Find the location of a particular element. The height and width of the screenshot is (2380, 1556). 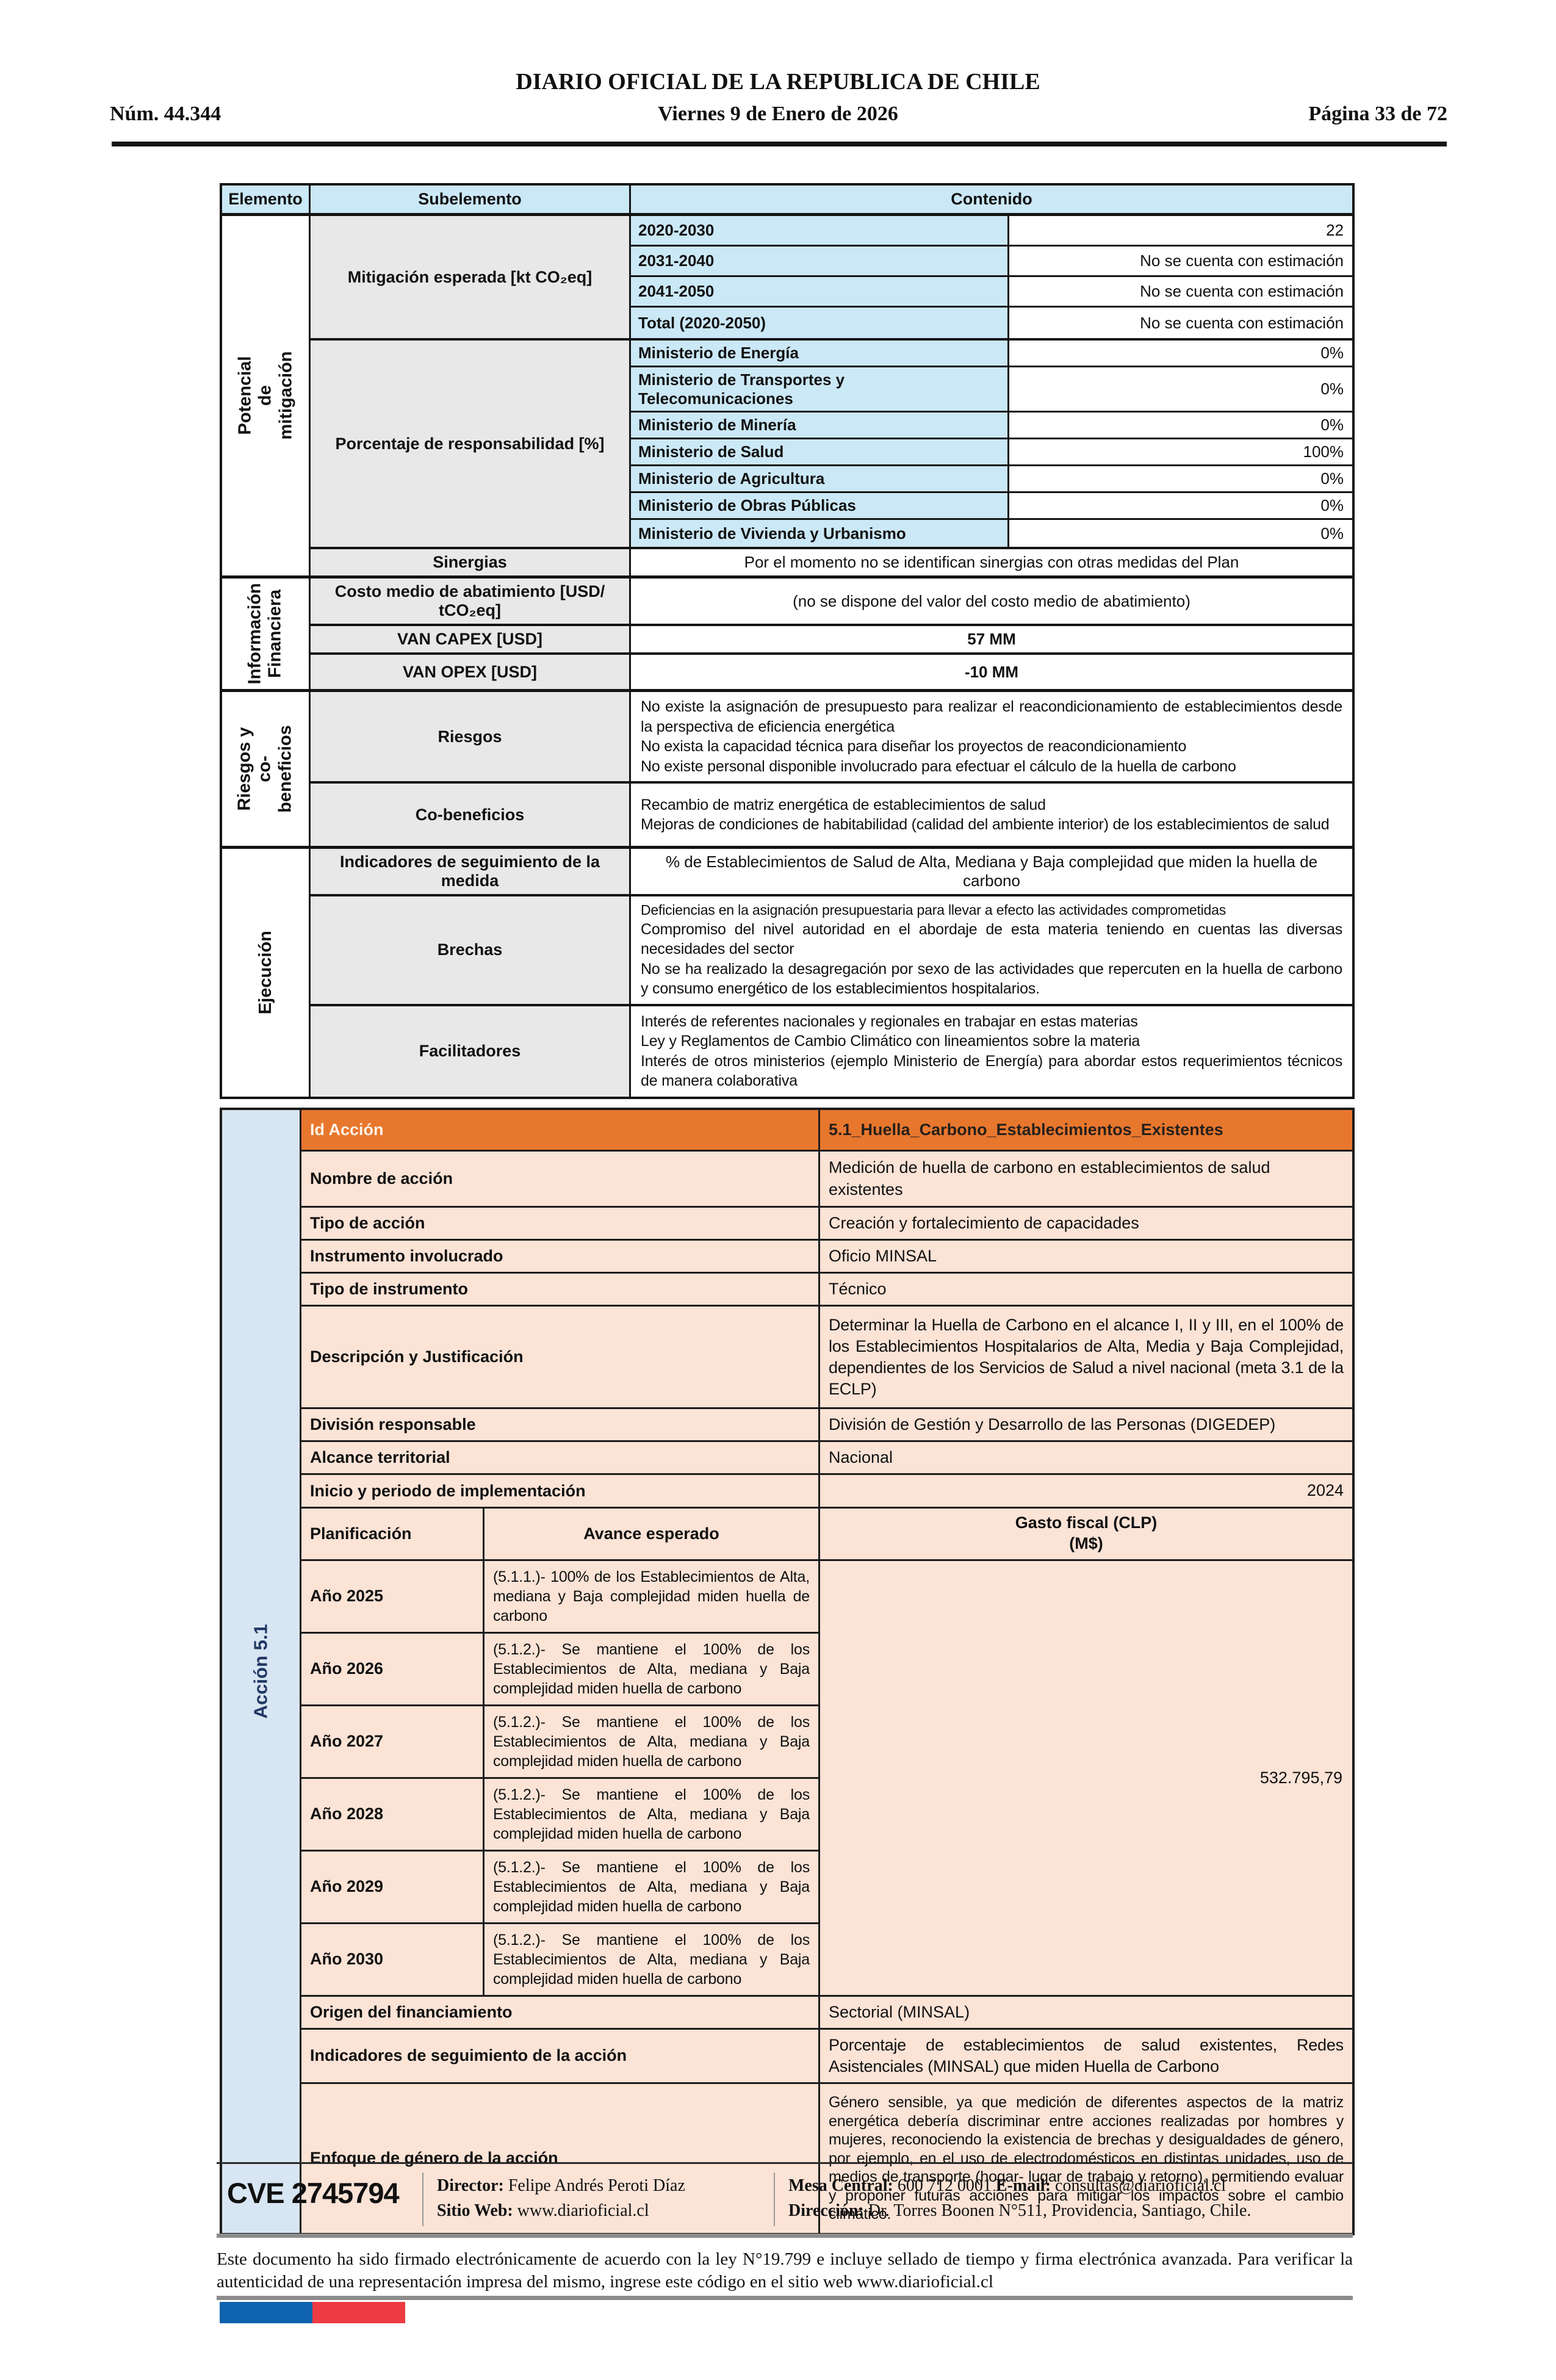

row-label: Ministerio de Energía is located at coordinates (820, 353).